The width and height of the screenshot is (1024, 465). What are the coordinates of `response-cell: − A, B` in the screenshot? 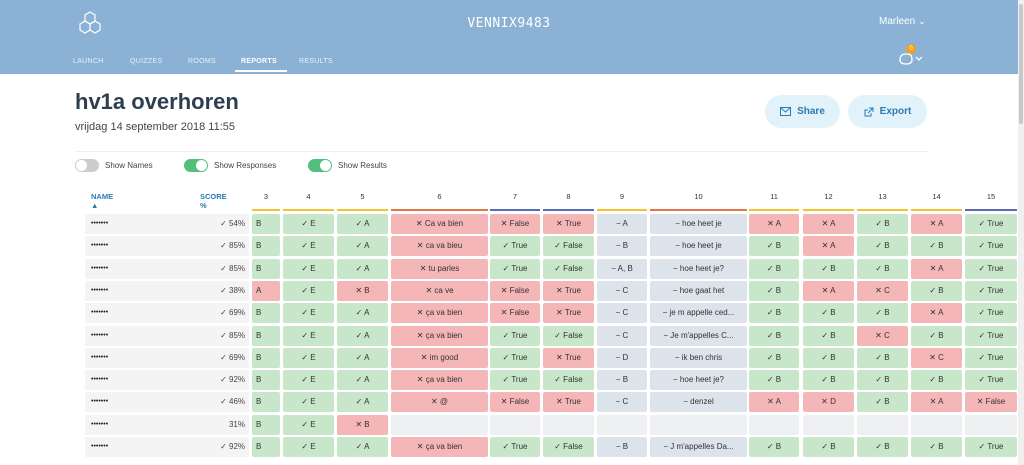 It's located at (622, 268).